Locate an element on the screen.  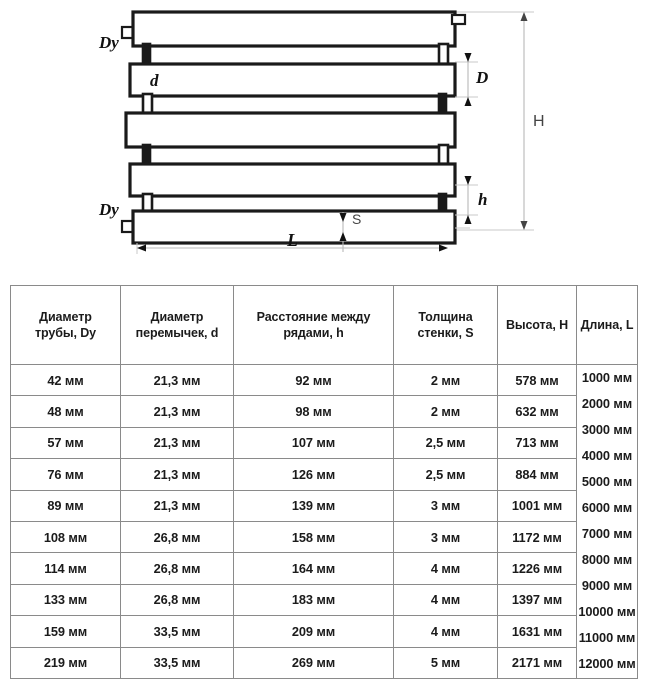
column-header-d: Диаметр перемычек, d is located at coordinates (177, 325).